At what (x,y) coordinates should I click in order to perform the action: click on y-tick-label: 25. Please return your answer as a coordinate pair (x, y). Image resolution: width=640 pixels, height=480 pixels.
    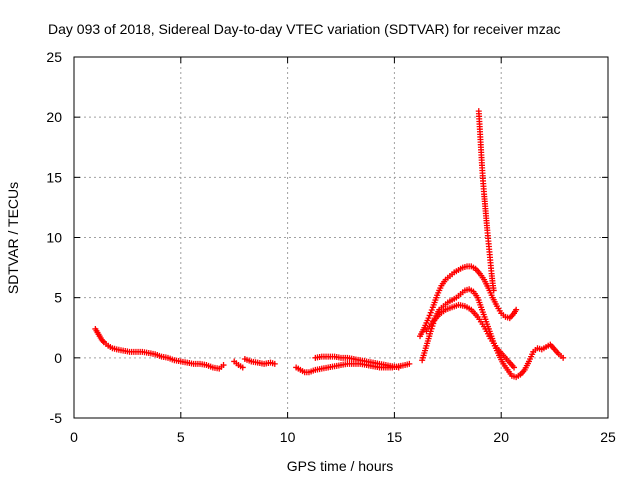
    Looking at the image, I should click on (54, 57).